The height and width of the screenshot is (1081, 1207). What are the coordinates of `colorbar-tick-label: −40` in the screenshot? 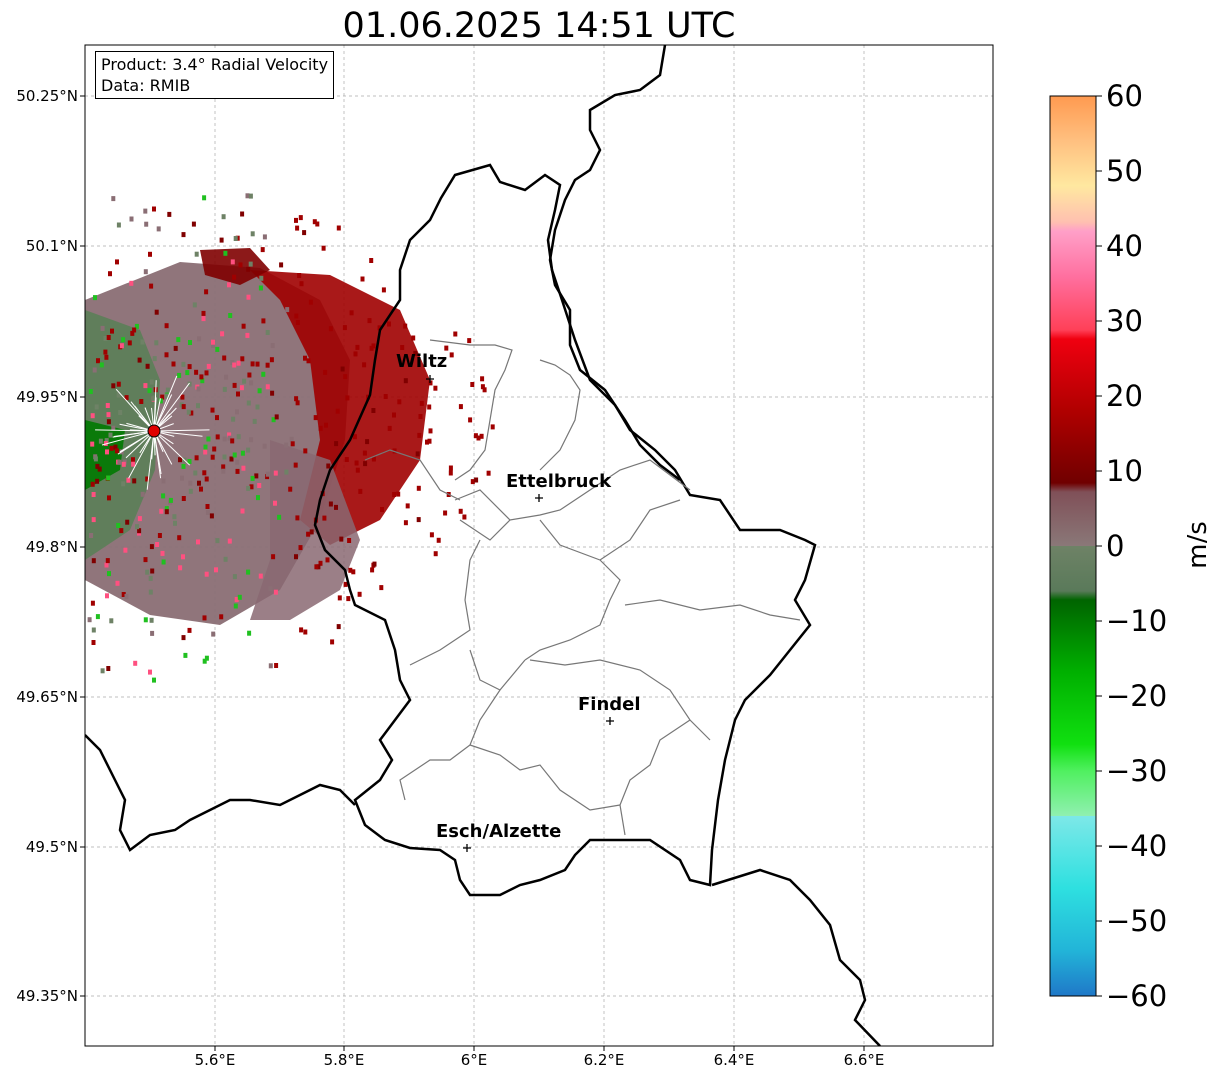 It's located at (1137, 846).